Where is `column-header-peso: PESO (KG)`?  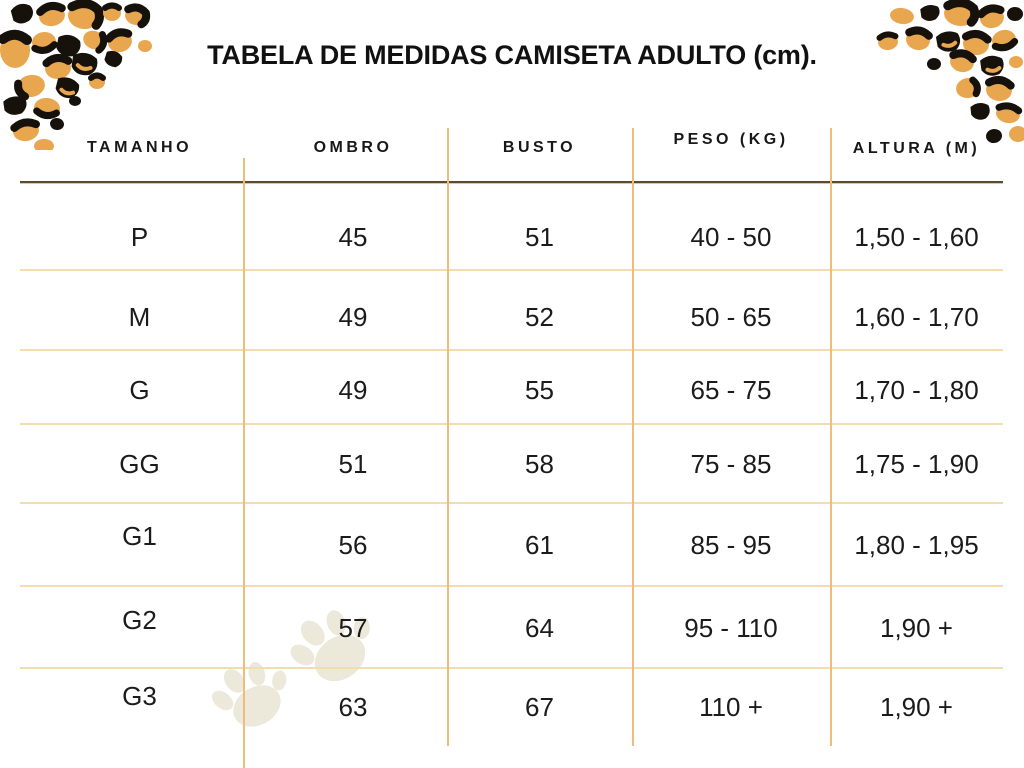 column-header-peso: PESO (KG) is located at coordinates (731, 139).